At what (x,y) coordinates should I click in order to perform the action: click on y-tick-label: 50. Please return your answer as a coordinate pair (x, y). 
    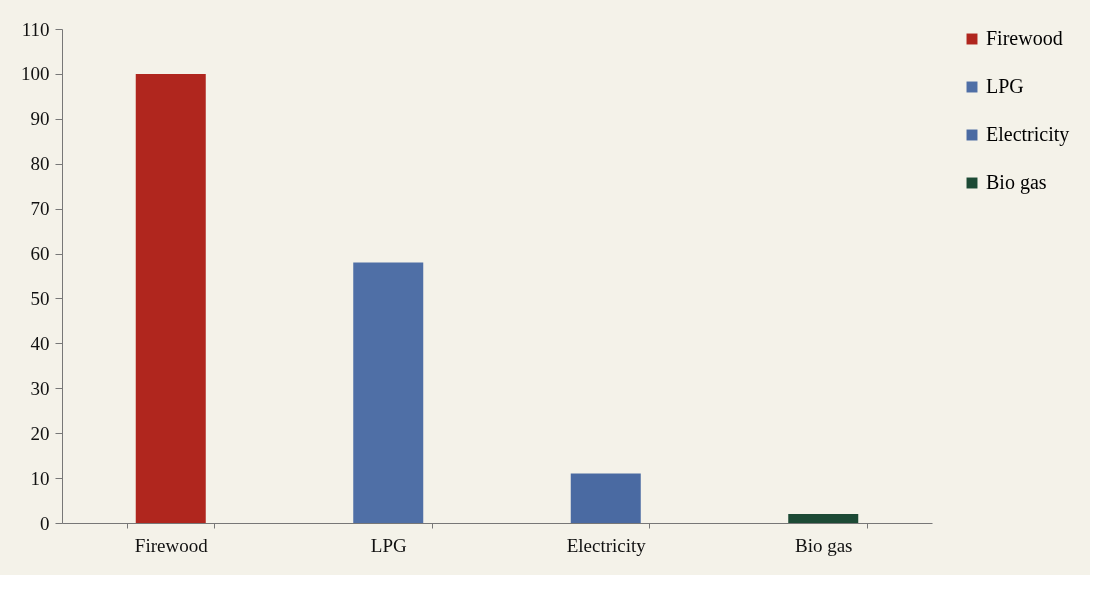
    Looking at the image, I should click on (40, 298).